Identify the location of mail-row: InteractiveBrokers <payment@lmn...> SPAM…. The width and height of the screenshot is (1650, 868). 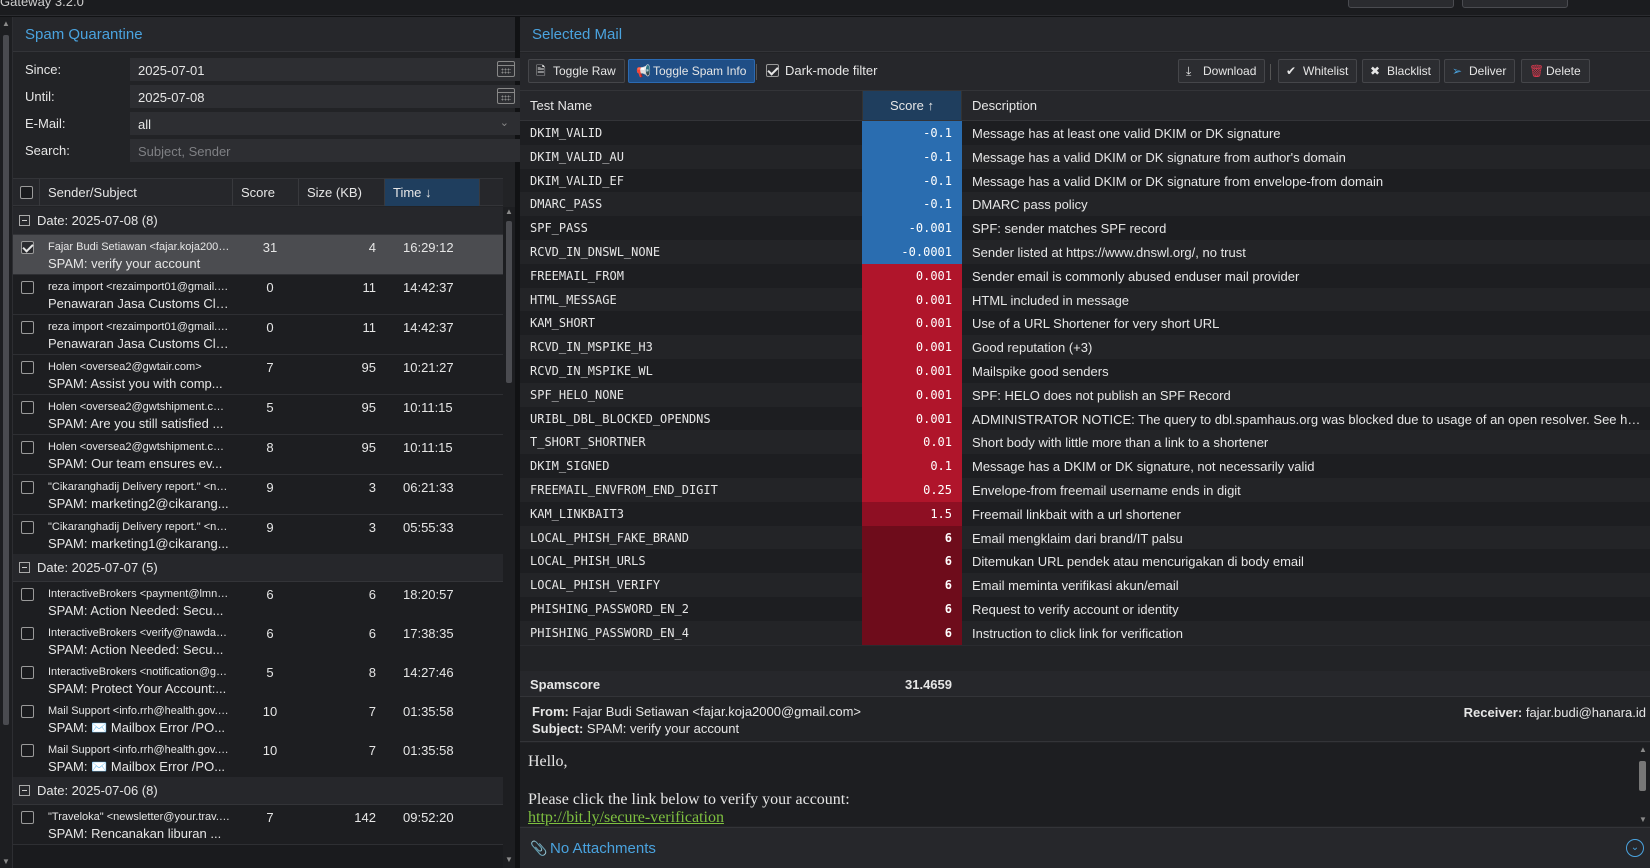
(258, 602).